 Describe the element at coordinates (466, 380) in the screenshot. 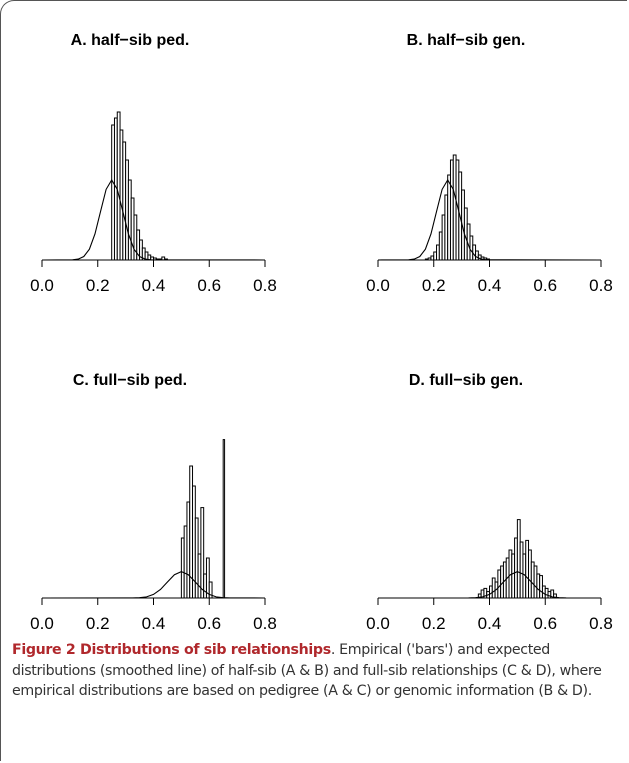

I see `panel-title: D. full−sib gen.` at that location.